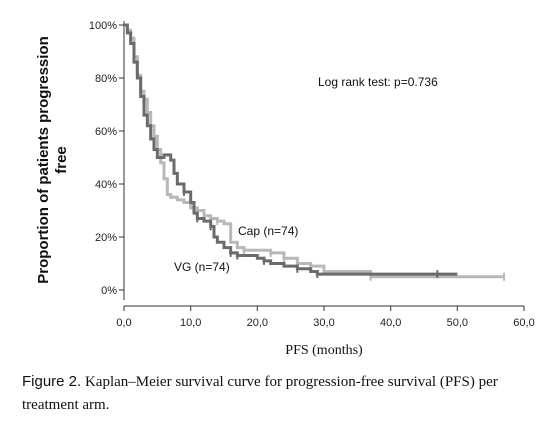 The width and height of the screenshot is (551, 433). I want to click on x-tick-label: 50,0, so click(457, 323).